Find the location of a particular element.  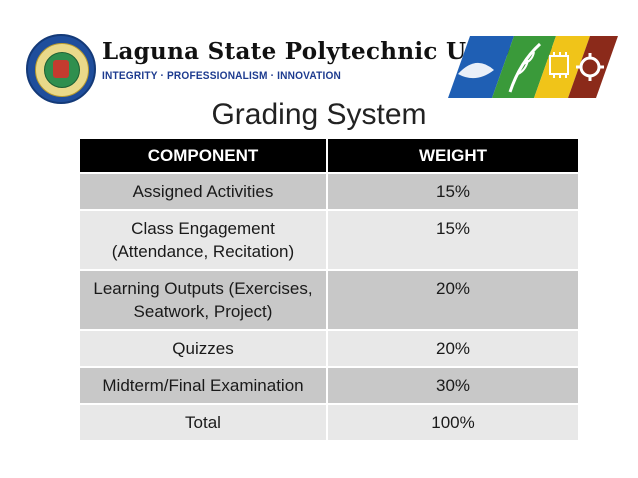

university-seal-icon is located at coordinates (61, 69).